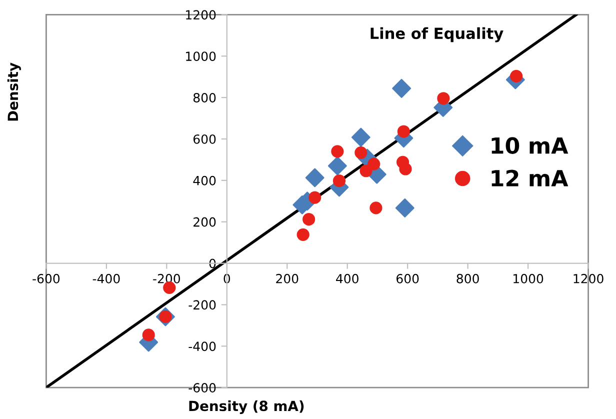 Image resolution: width=616 pixels, height=419 pixels. I want to click on x-tick-label: 0, so click(227, 279).